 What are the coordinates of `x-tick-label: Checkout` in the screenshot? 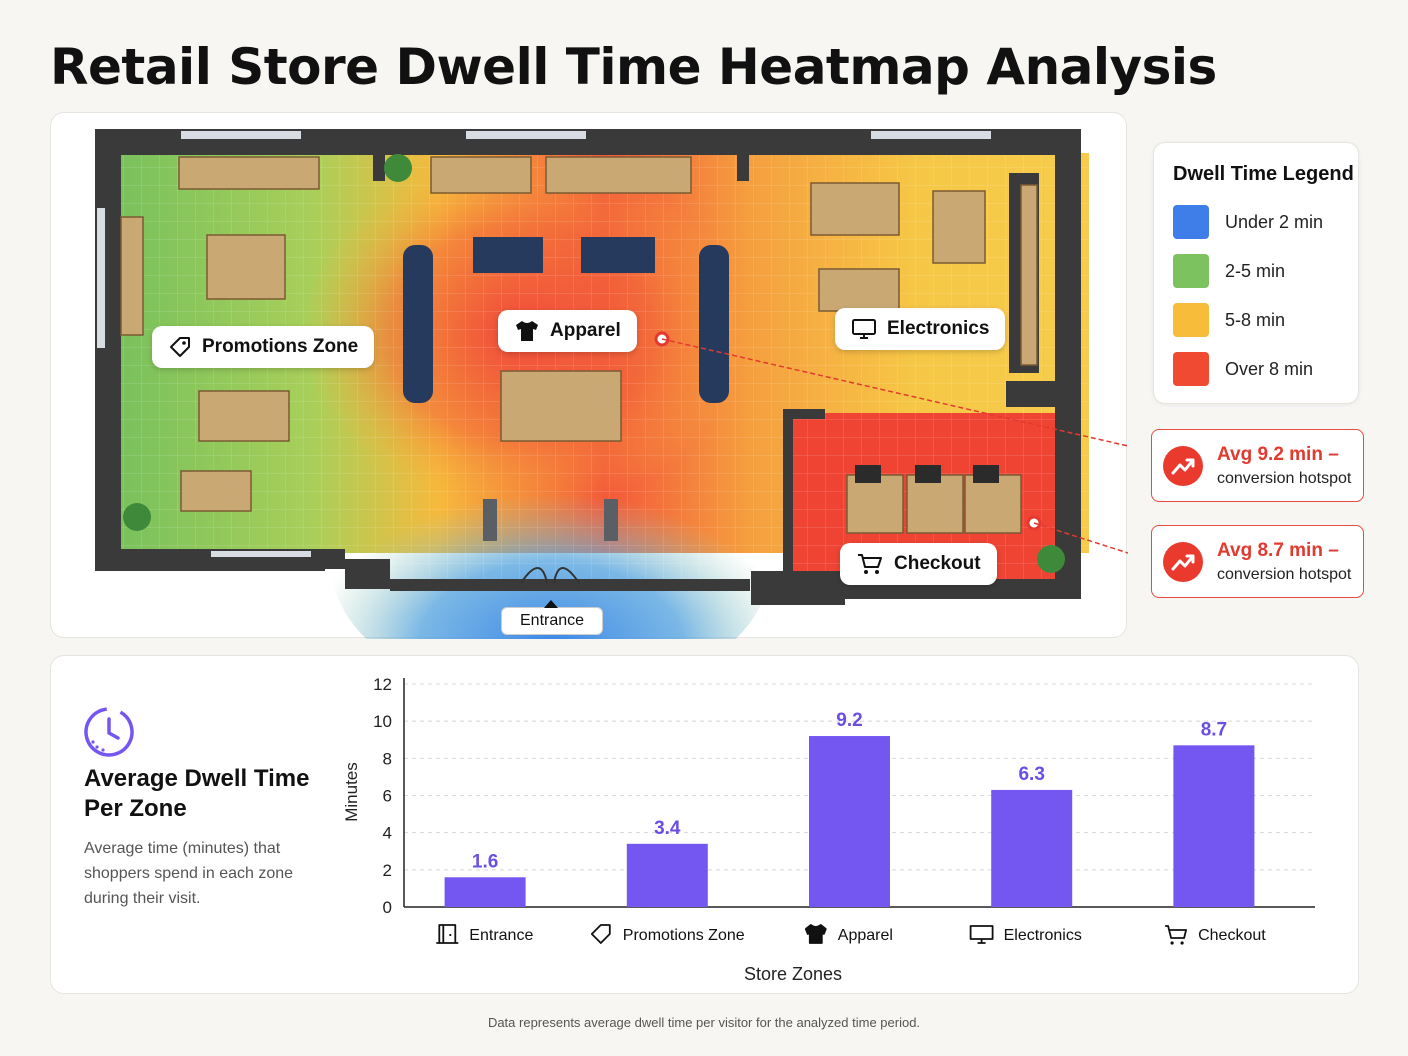 It's located at (1232, 935).